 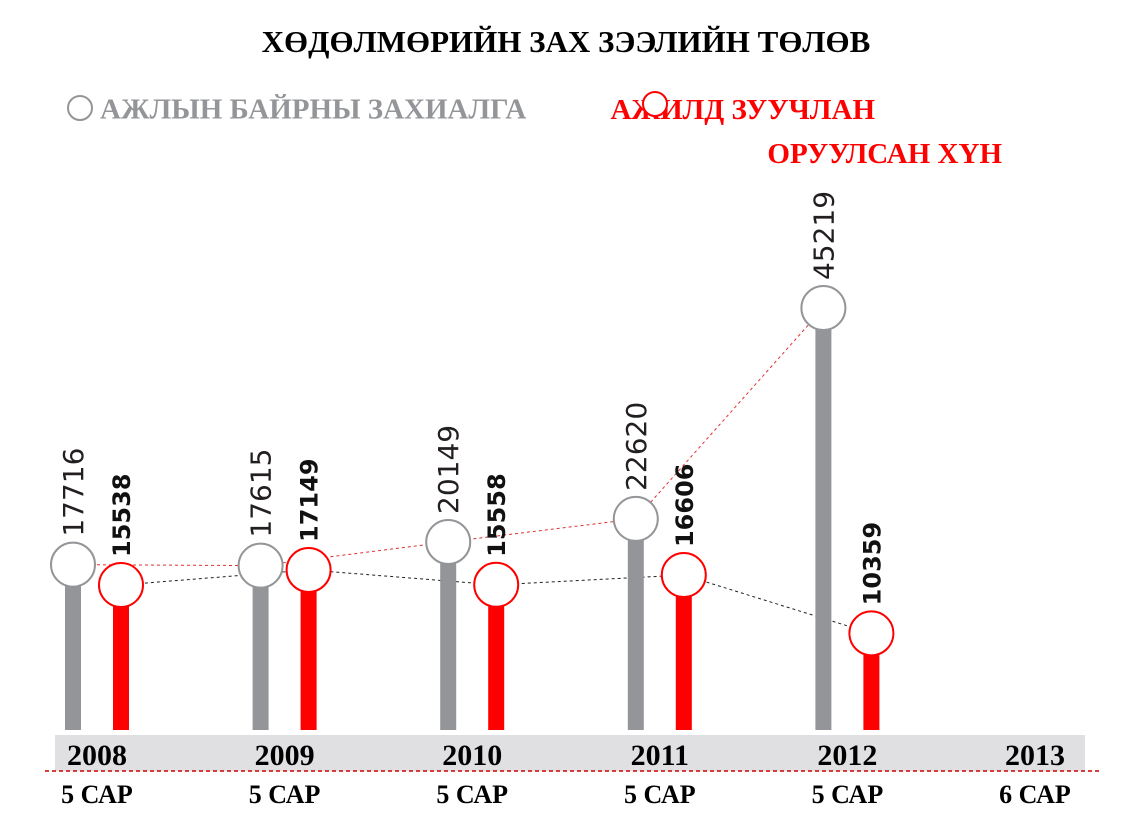 I want to click on value-label: 15538, so click(x=122, y=515).